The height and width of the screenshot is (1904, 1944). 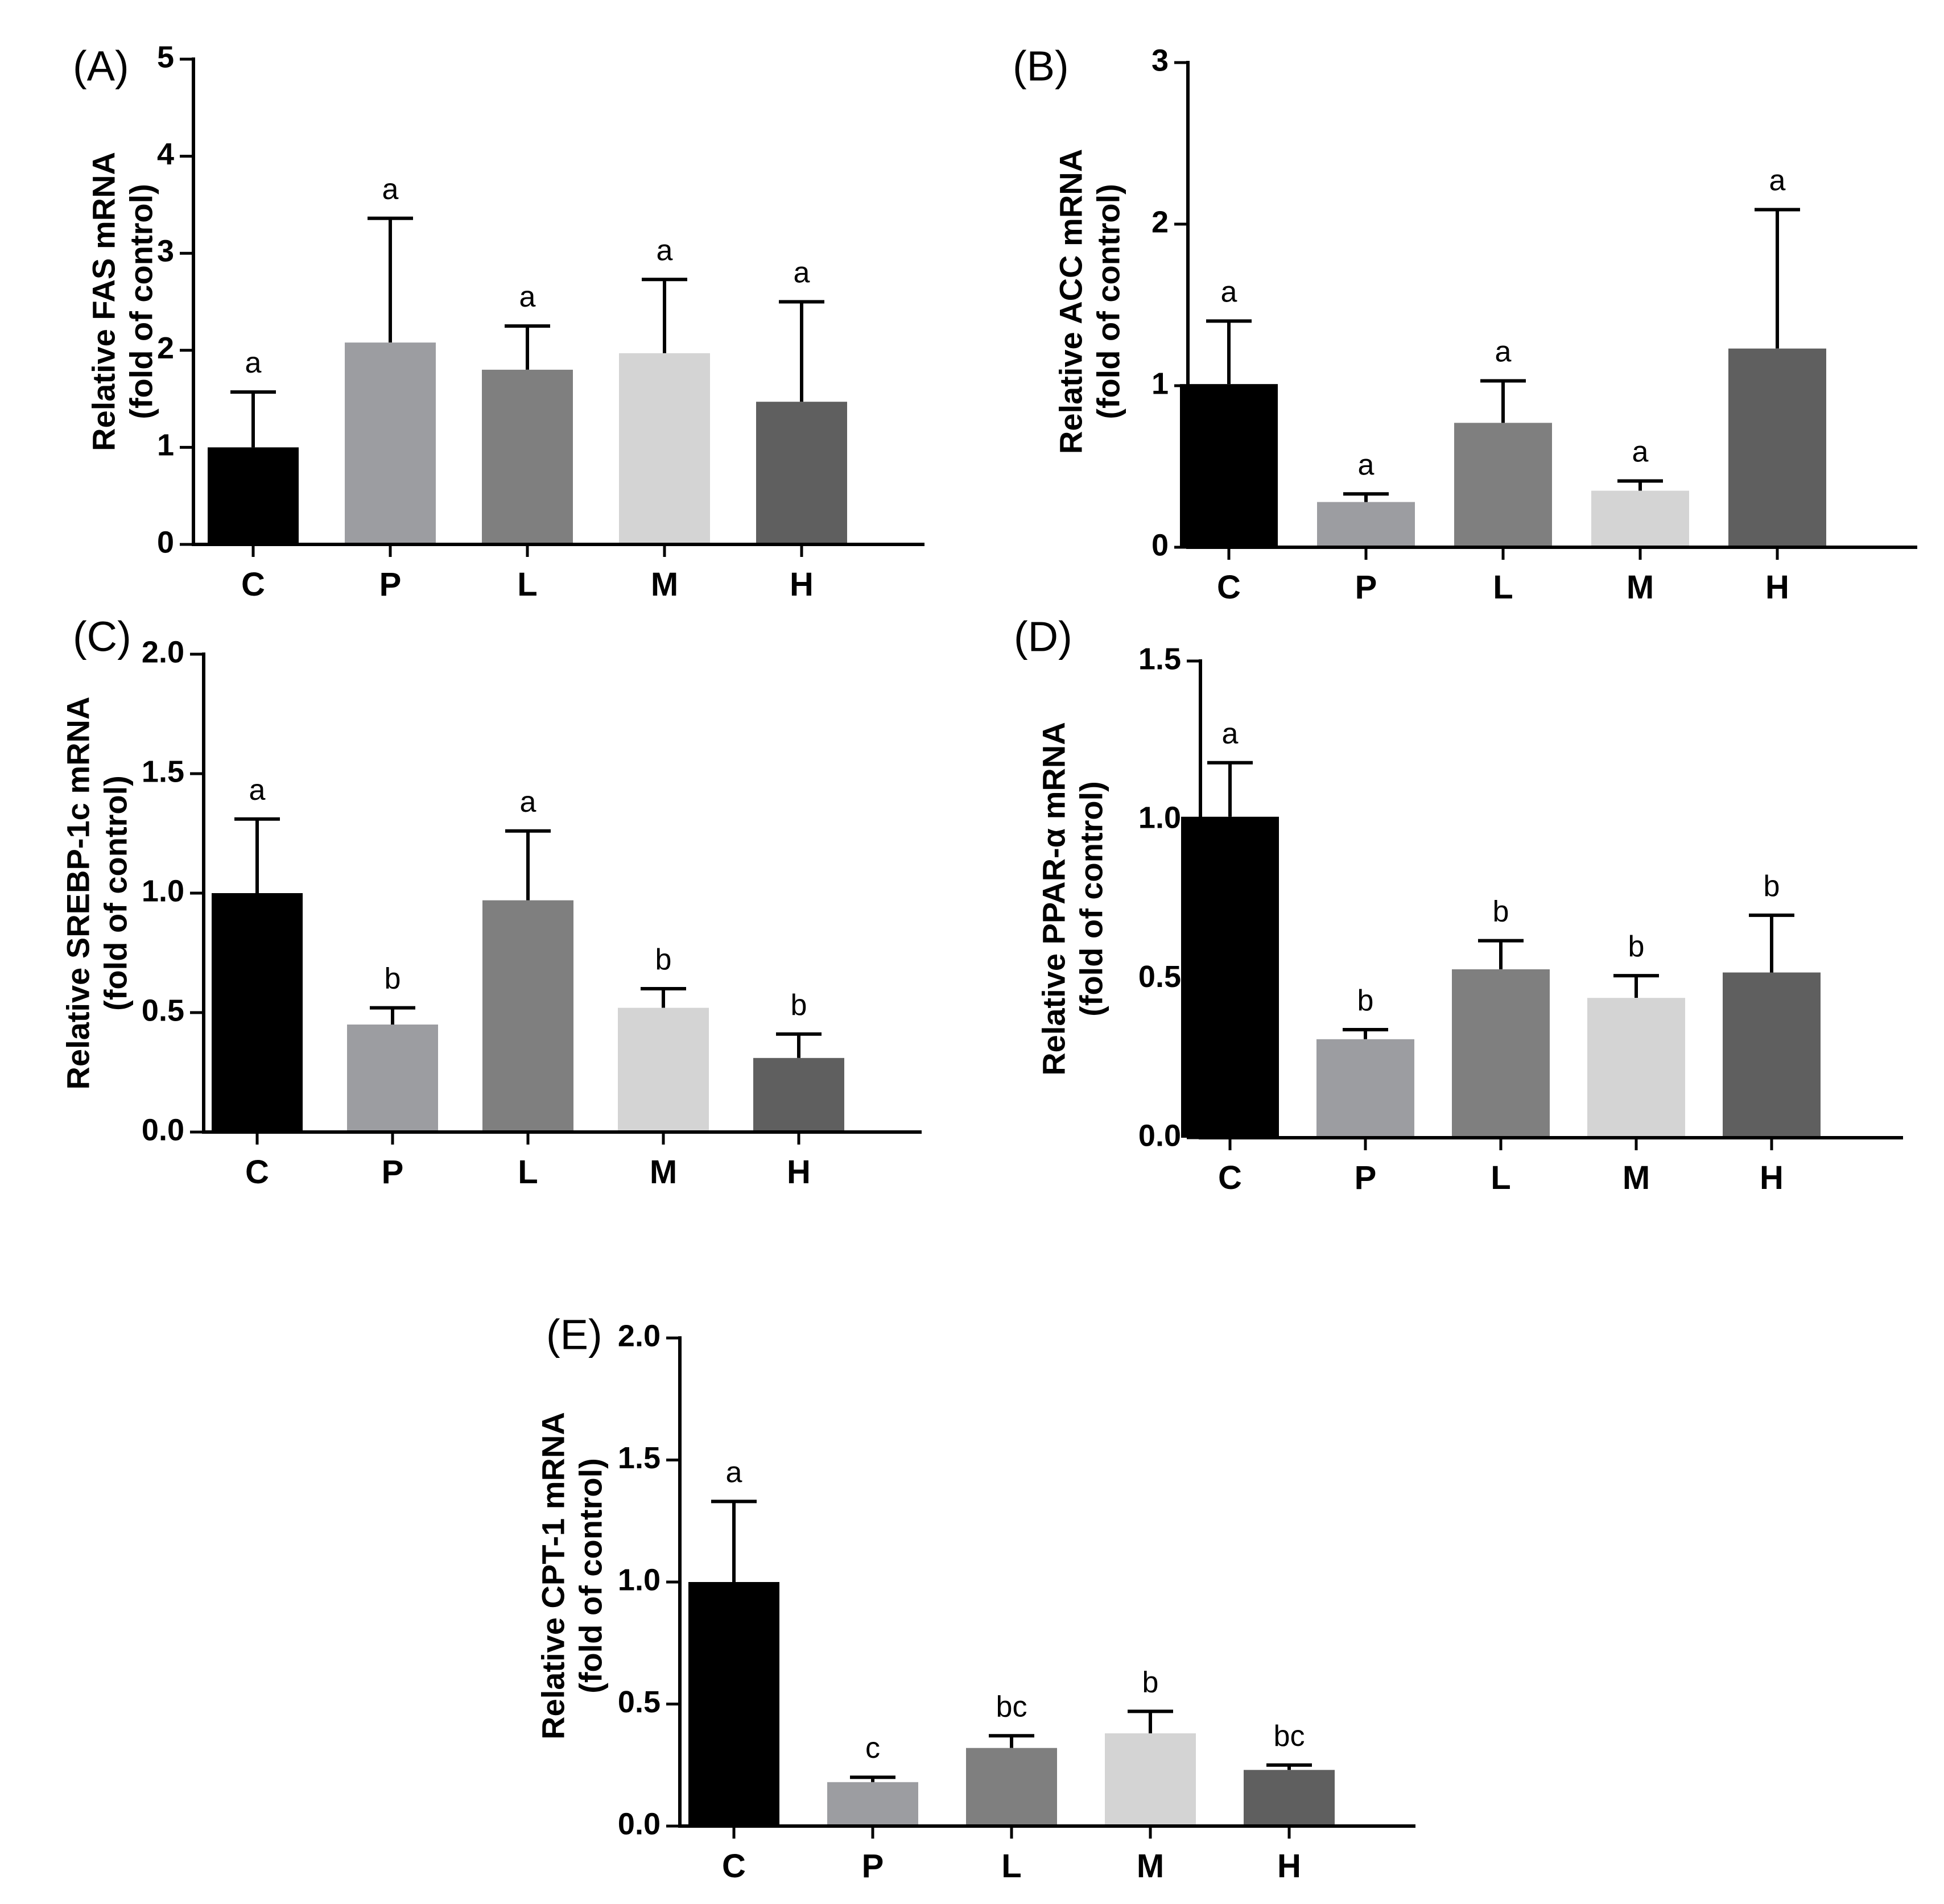 What do you see at coordinates (393, 979) in the screenshot?
I see `panel-c-sig-label-p: b` at bounding box center [393, 979].